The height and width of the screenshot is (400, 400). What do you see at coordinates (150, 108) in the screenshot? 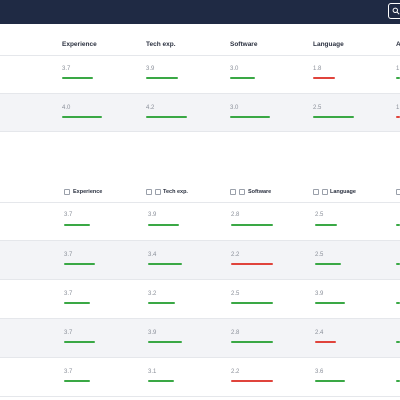
I see `cell-value: 4.2` at bounding box center [150, 108].